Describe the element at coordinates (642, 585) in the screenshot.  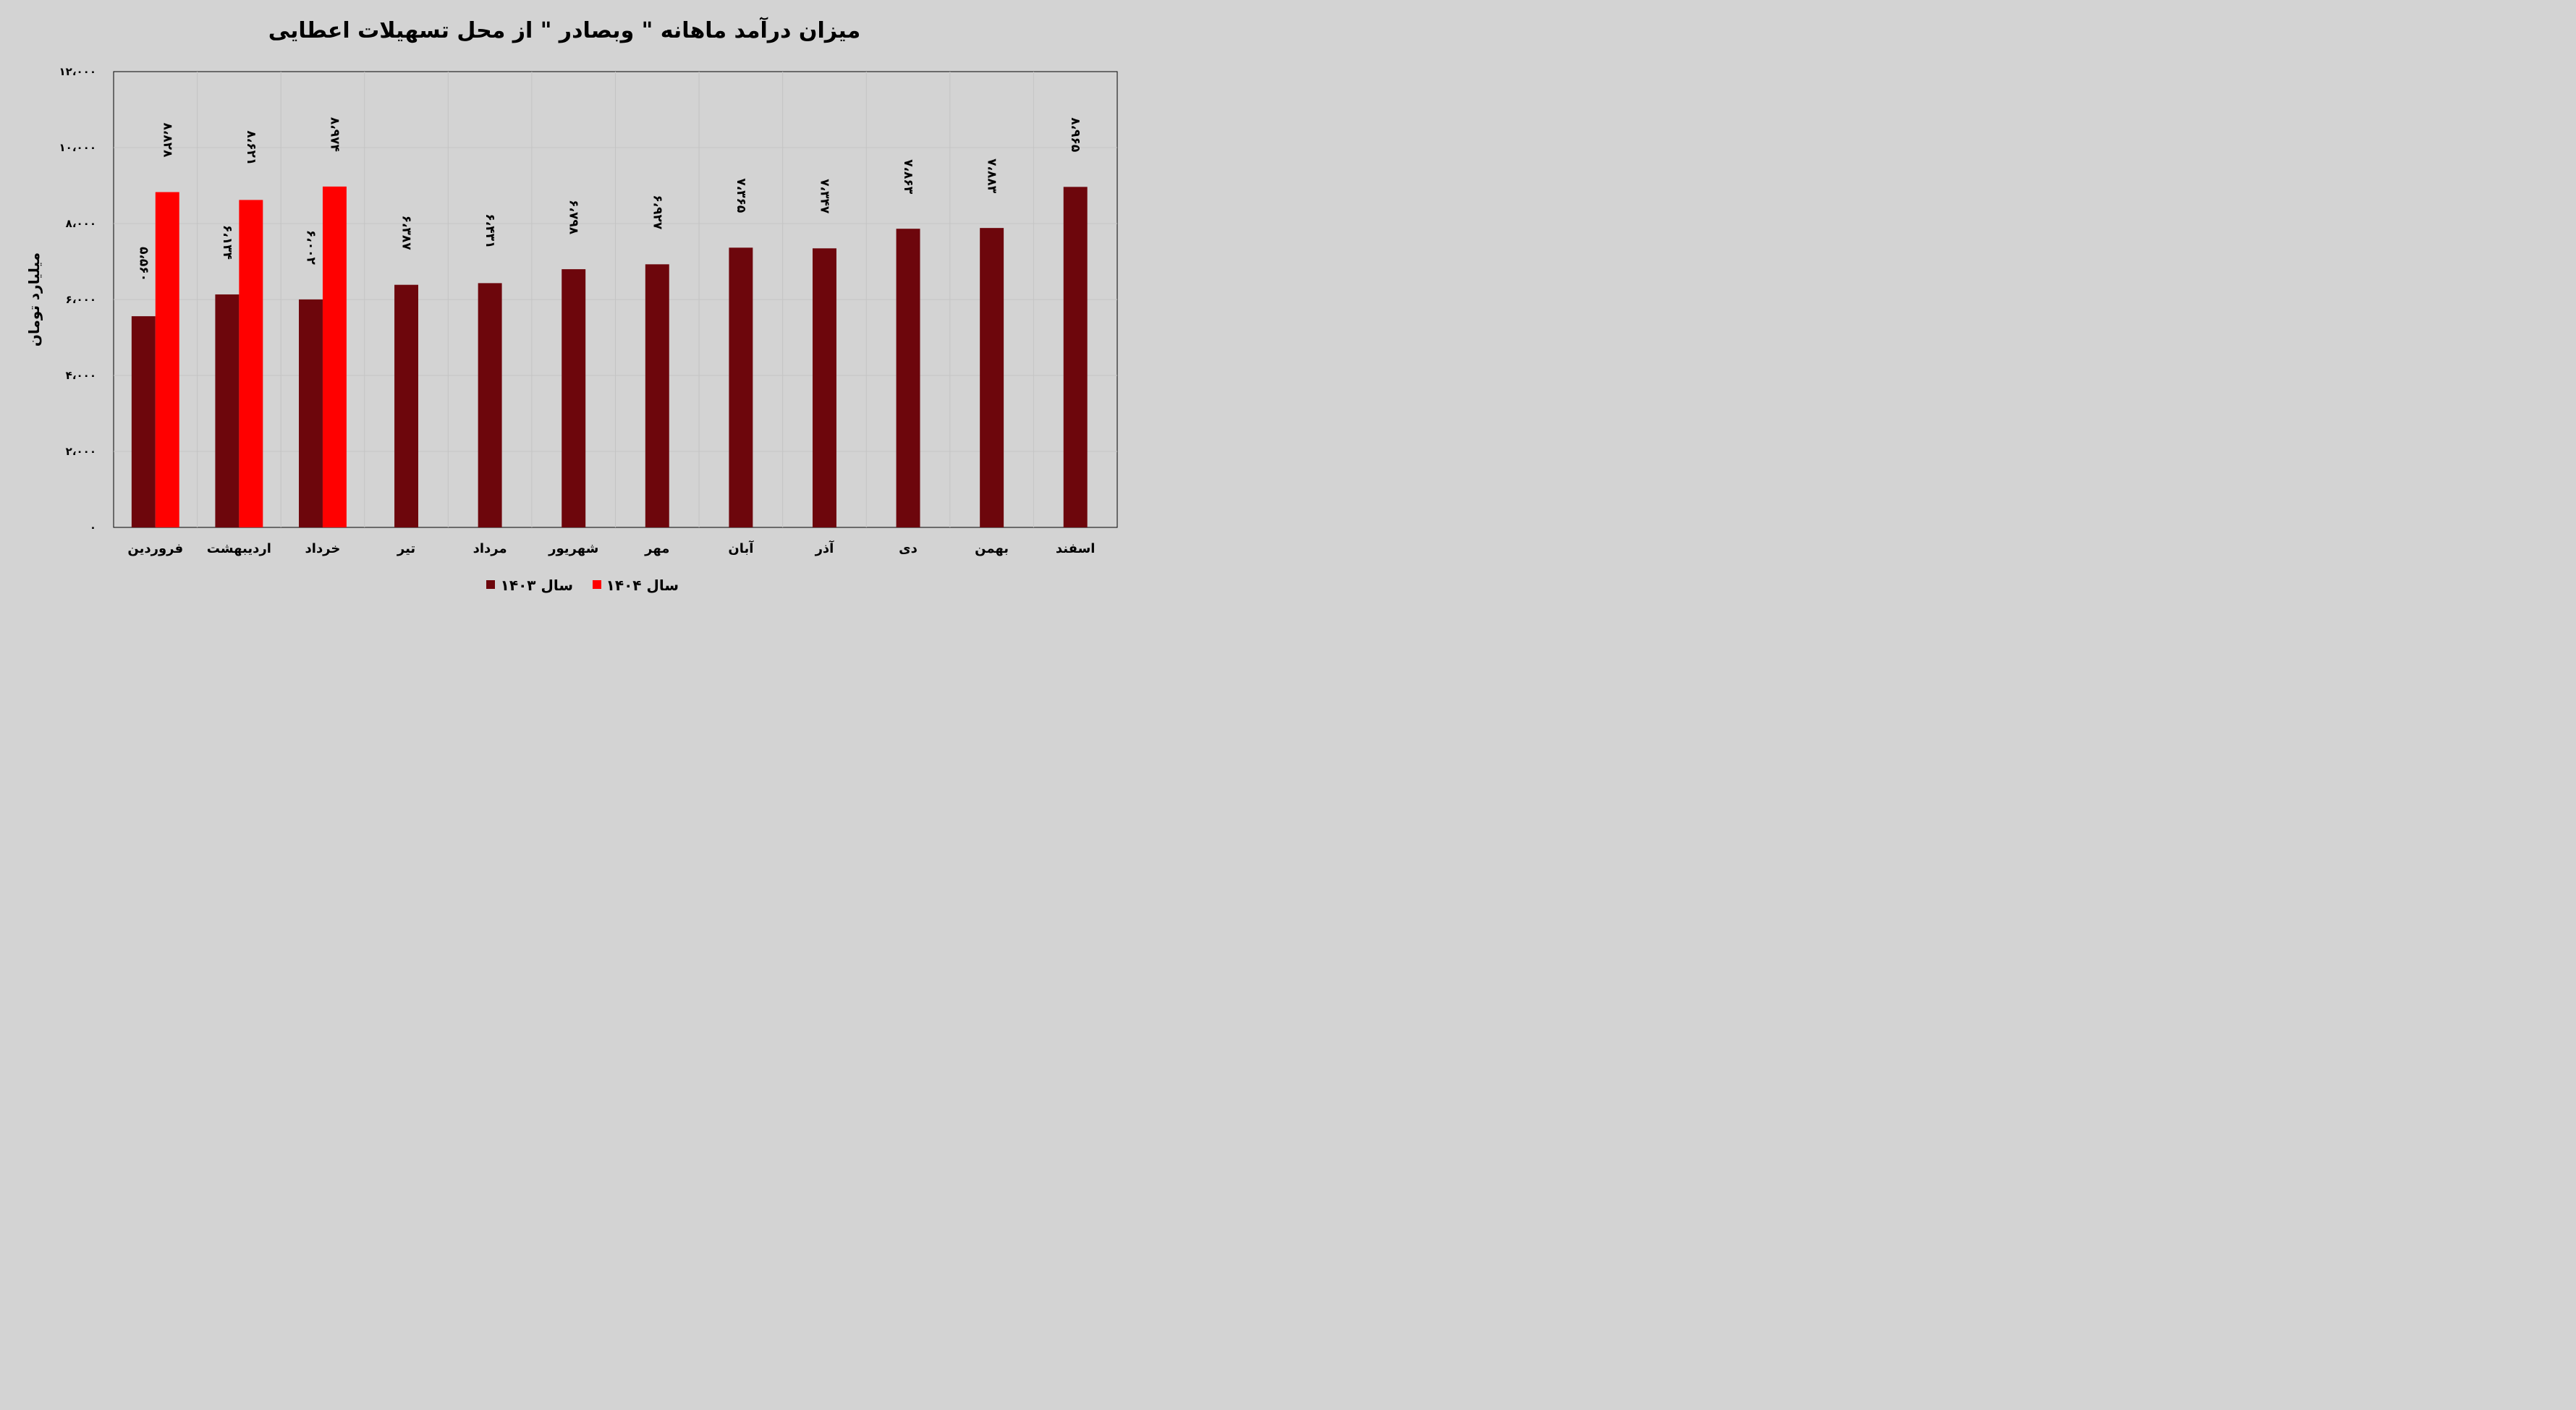
I see `legend-label-2: سال ۱۴۰۴` at that location.